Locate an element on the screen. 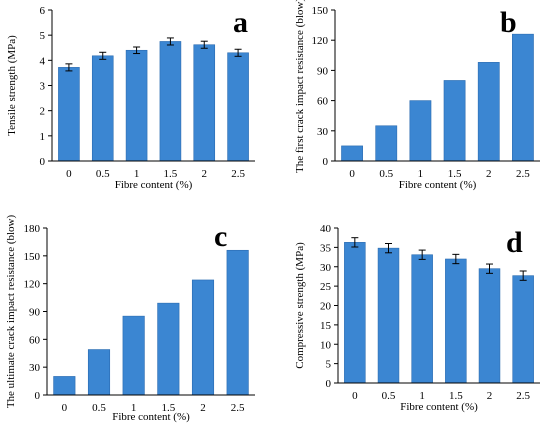 This screenshot has width=550, height=430. panel-letter: b is located at coordinates (508, 22).